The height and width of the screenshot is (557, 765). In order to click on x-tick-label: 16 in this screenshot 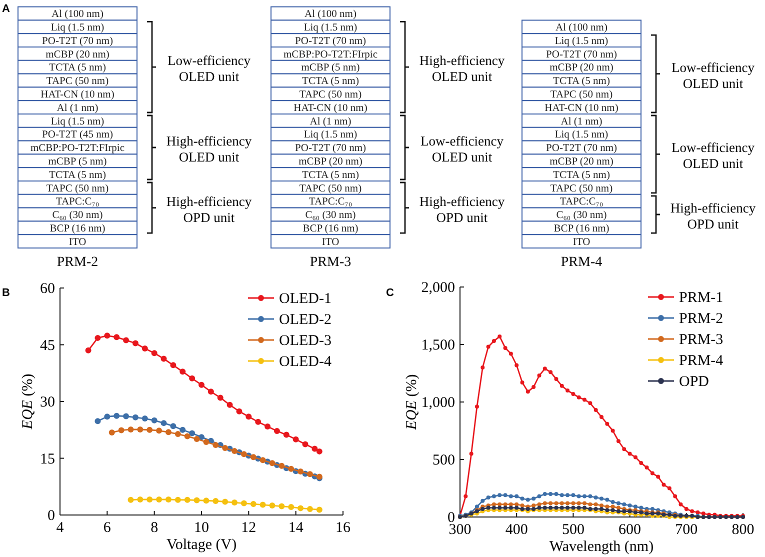, I will do `click(343, 528)`.